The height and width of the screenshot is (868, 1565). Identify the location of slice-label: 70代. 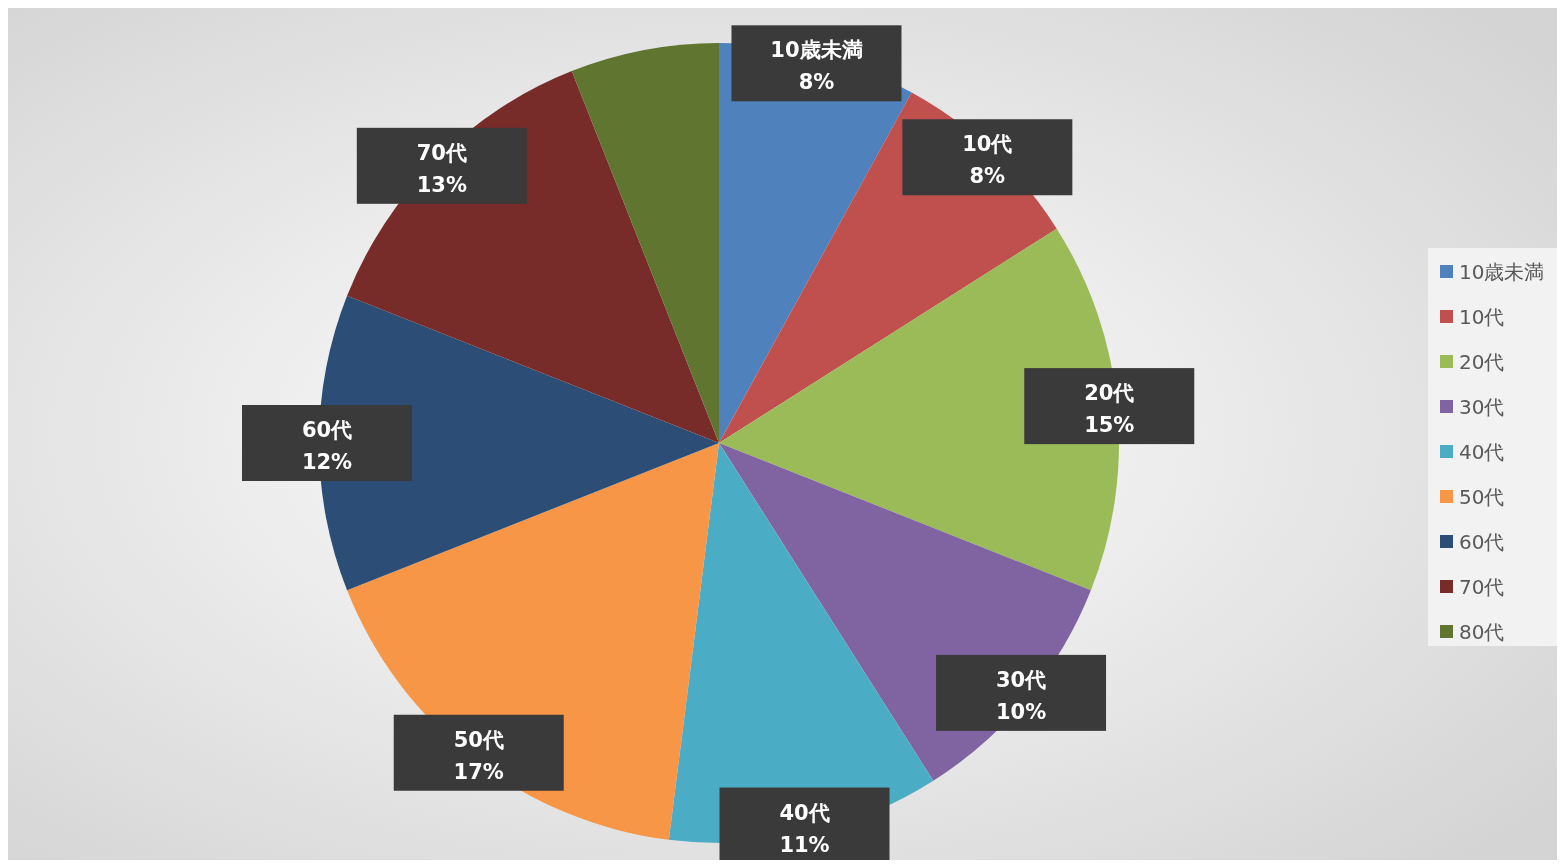
(441, 152).